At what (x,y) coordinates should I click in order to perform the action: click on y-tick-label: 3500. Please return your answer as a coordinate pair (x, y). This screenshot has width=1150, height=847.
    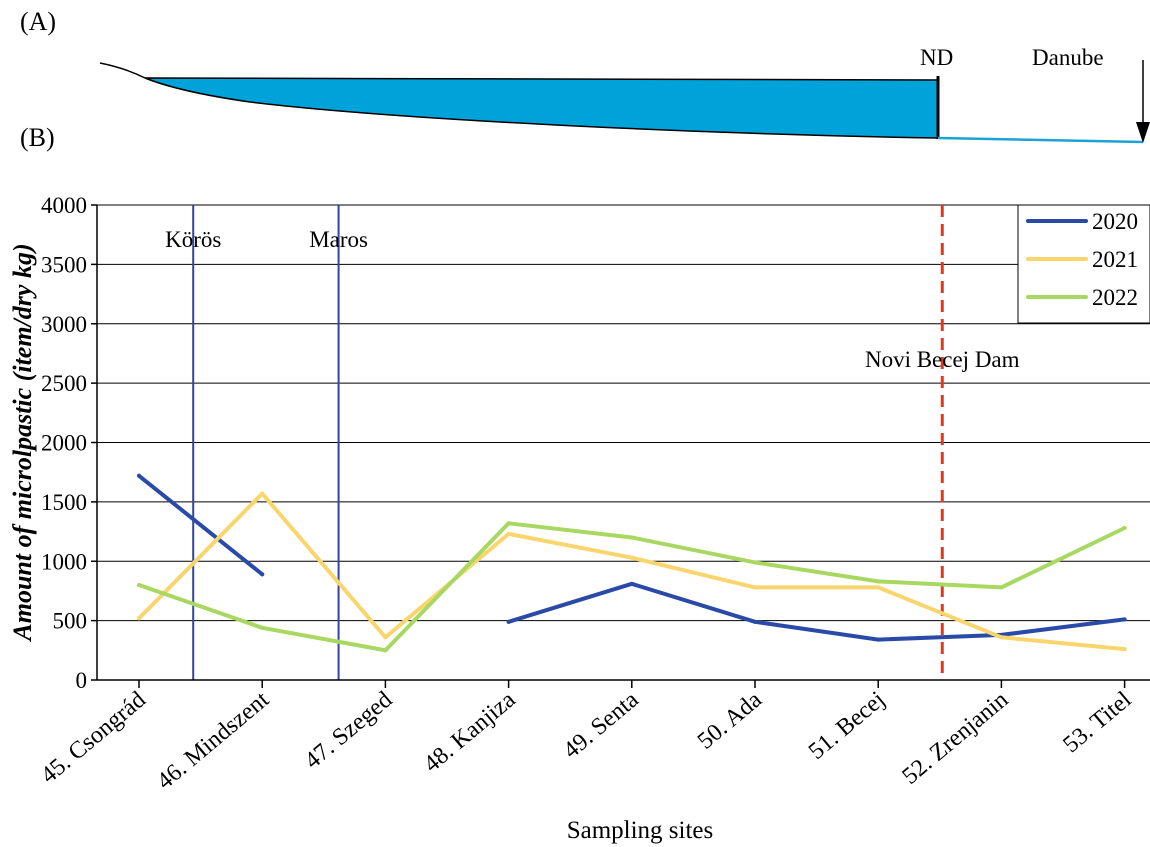
    Looking at the image, I should click on (64, 264).